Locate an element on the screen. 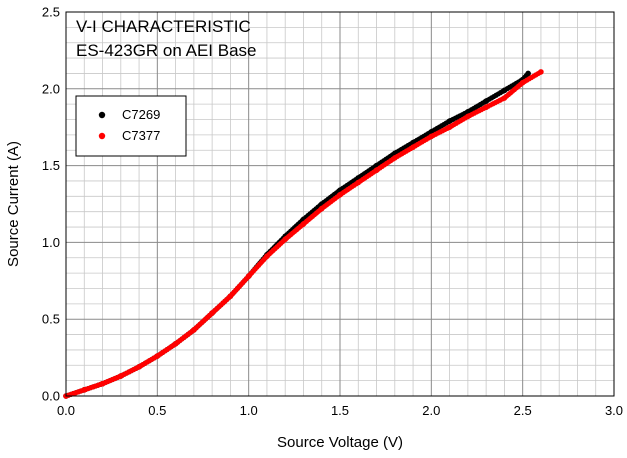 This screenshot has height=458, width=627. x-axis-title: Source Voltage (V) is located at coordinates (340, 442).